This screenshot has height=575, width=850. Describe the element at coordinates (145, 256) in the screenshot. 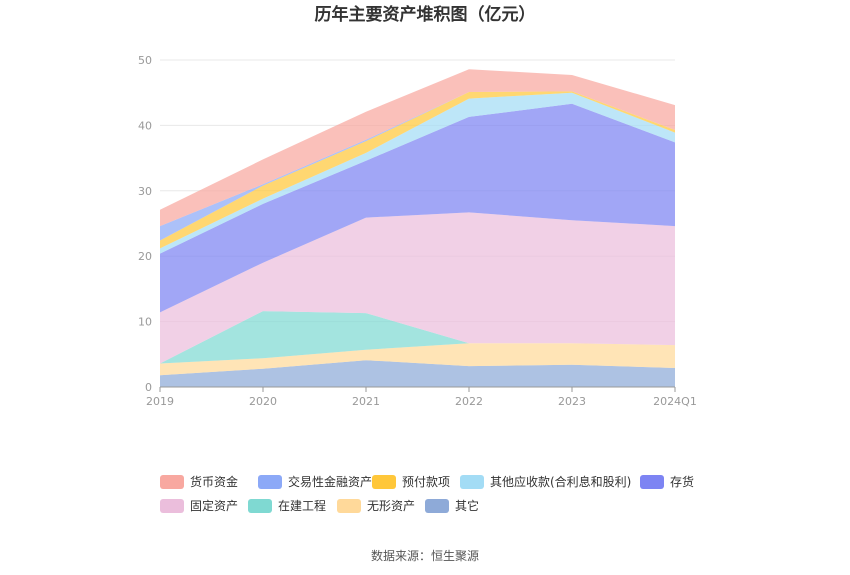

I see `y-tick-label: 20` at that location.